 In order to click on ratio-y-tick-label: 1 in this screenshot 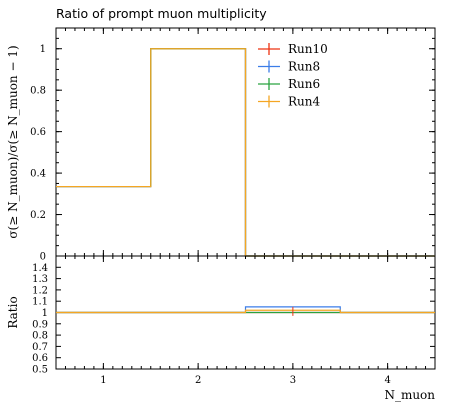, I will do `click(45, 313)`.